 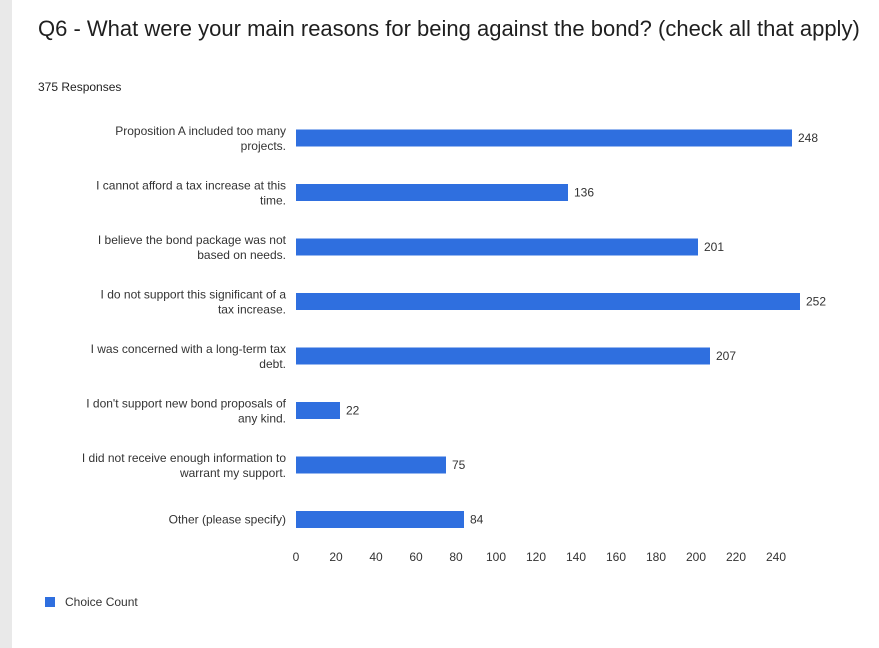 I want to click on legend-label: Choice Count, so click(x=101, y=602).